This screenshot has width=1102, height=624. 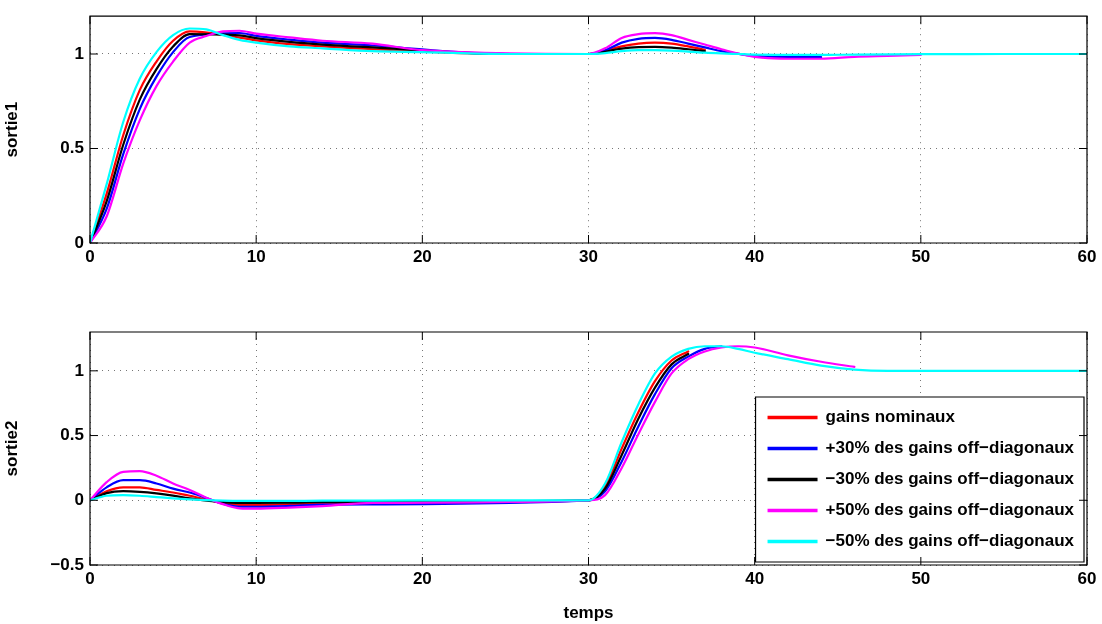 What do you see at coordinates (11, 129) in the screenshot?
I see `y-axis-title: sortie1` at bounding box center [11, 129].